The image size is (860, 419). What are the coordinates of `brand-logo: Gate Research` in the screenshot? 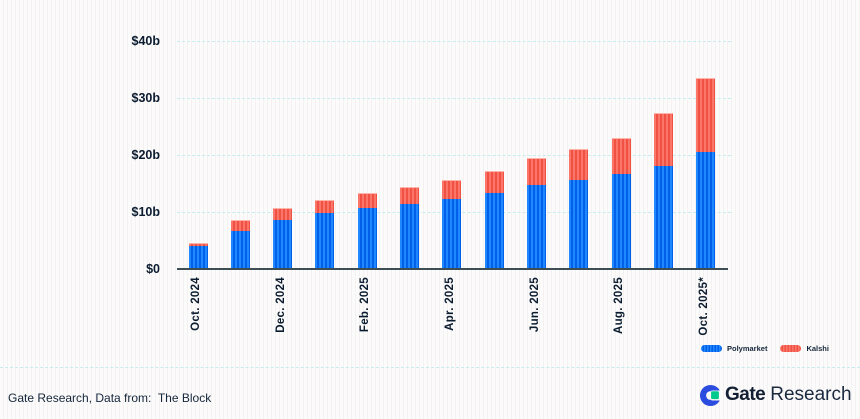 It's located at (775, 395).